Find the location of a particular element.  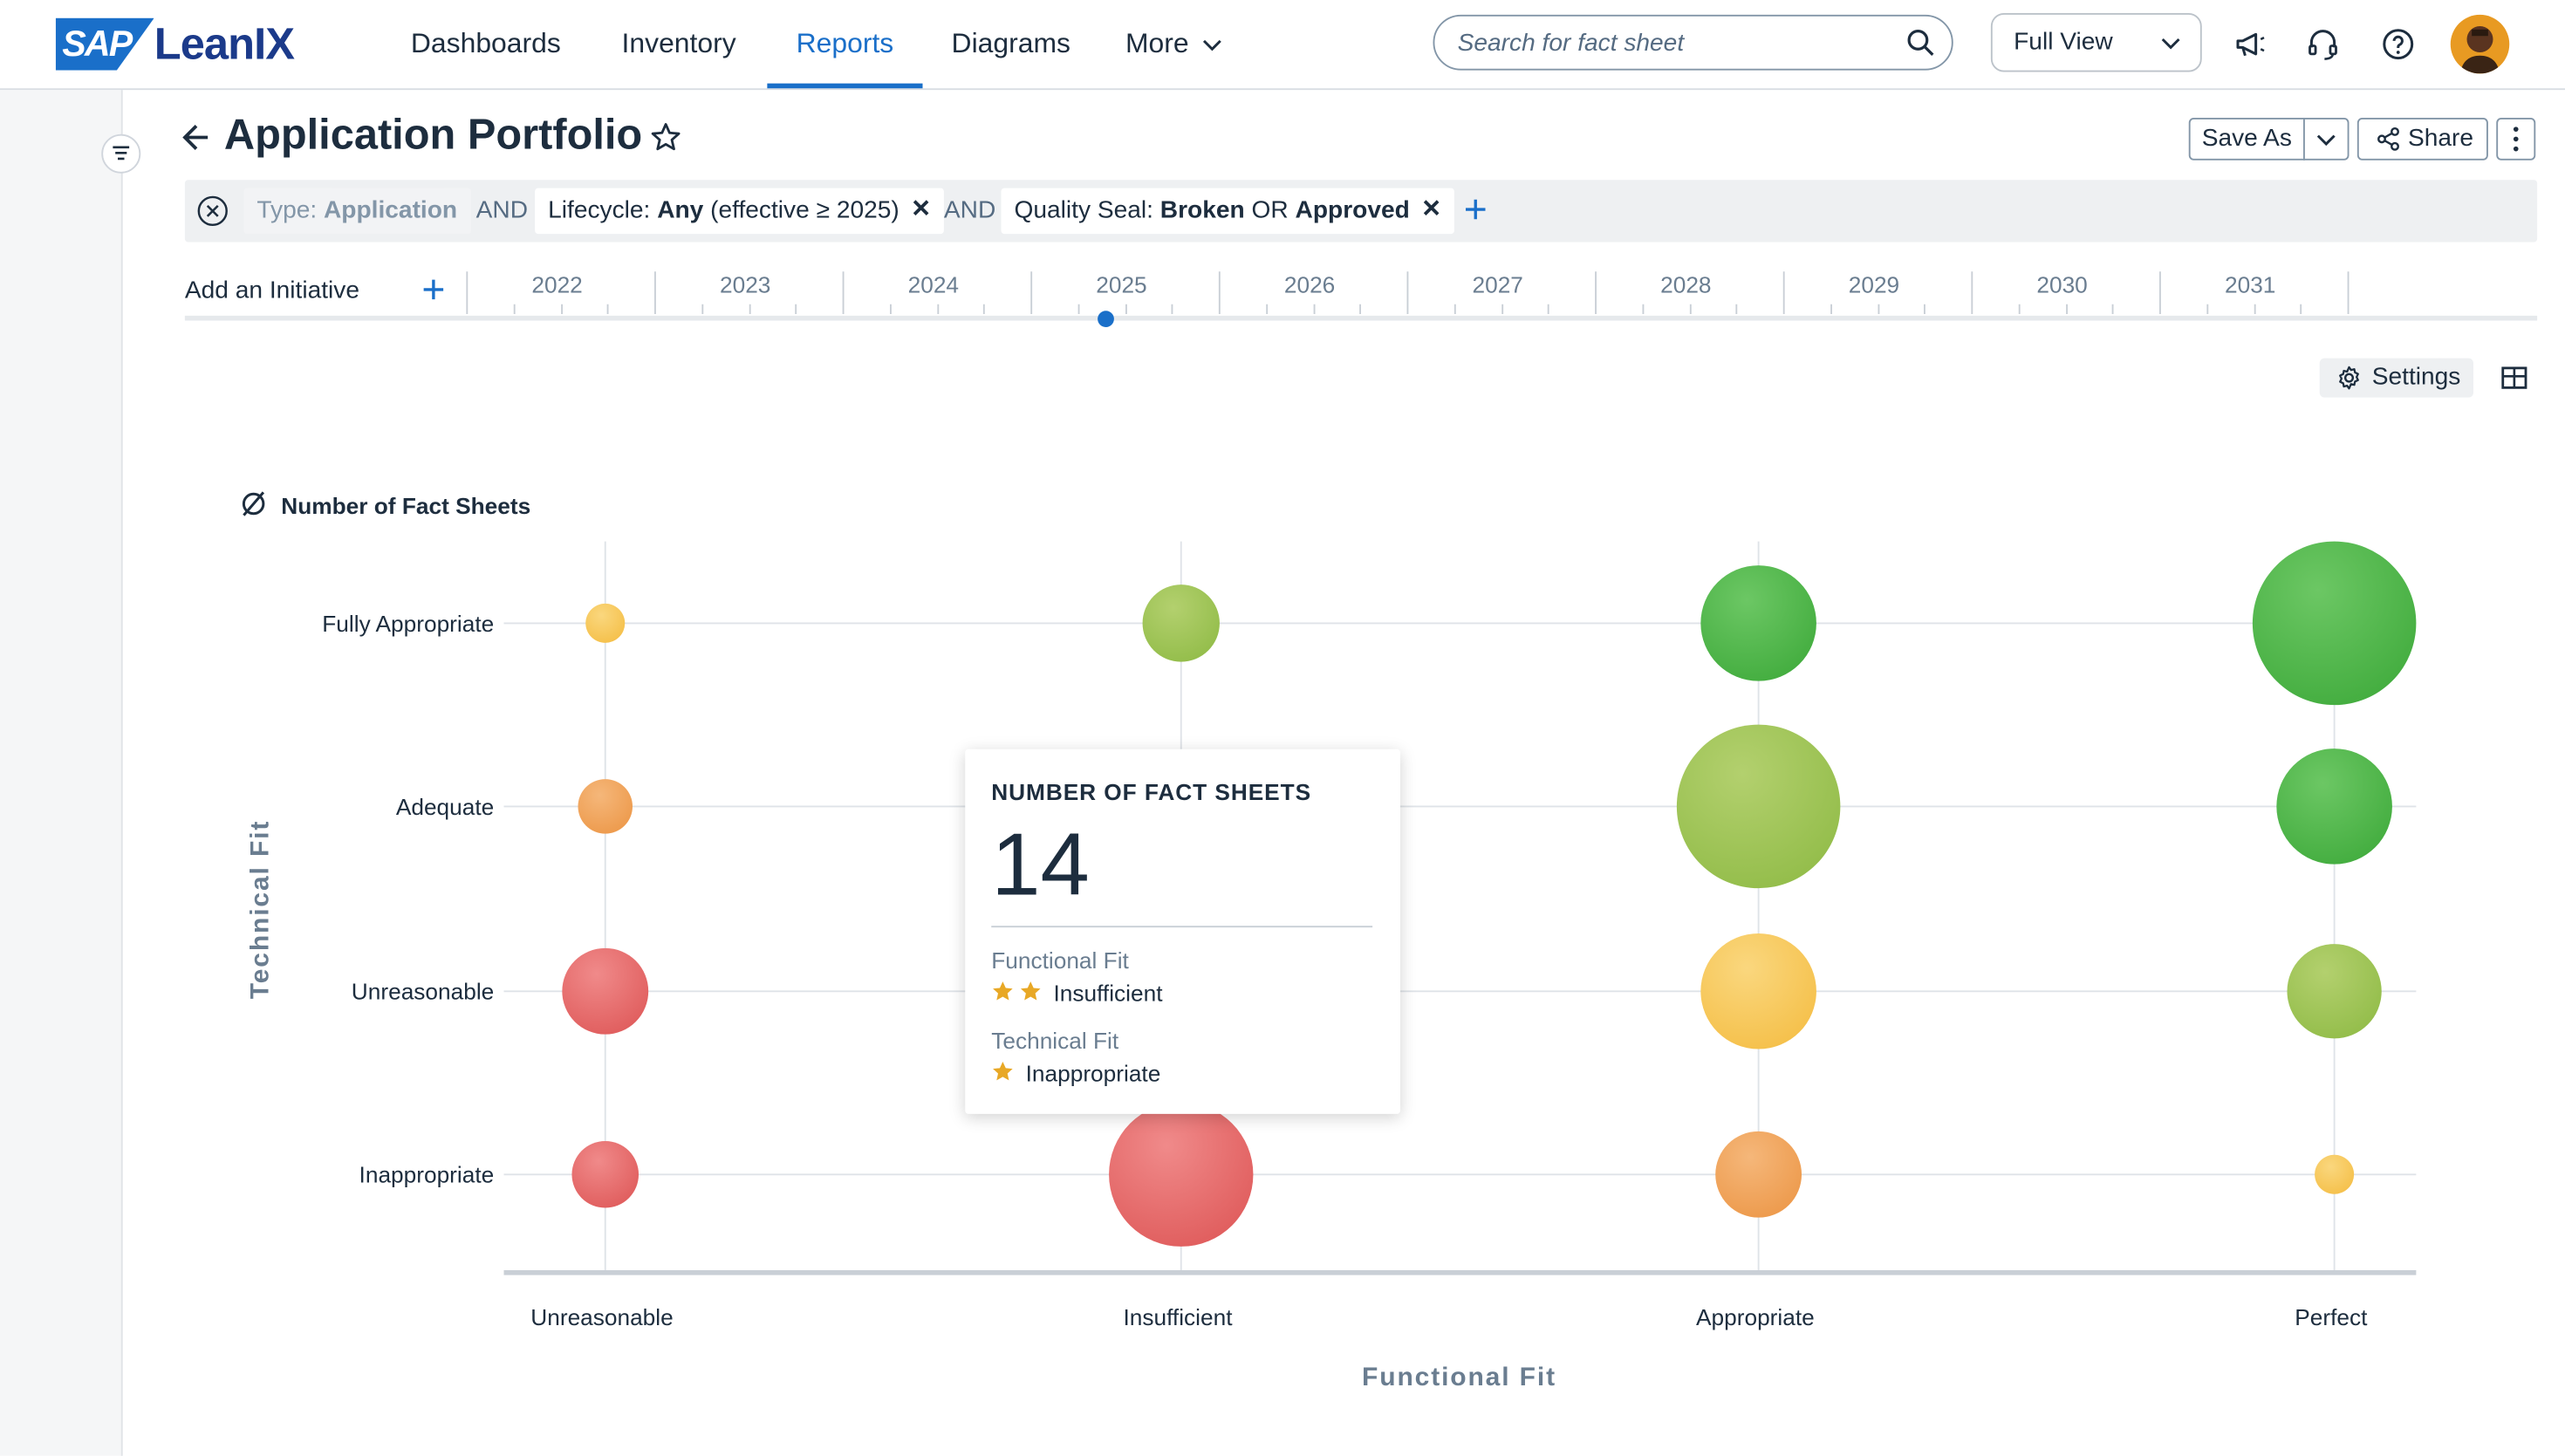

y-tick-label: Unreasonable is located at coordinates (423, 992).